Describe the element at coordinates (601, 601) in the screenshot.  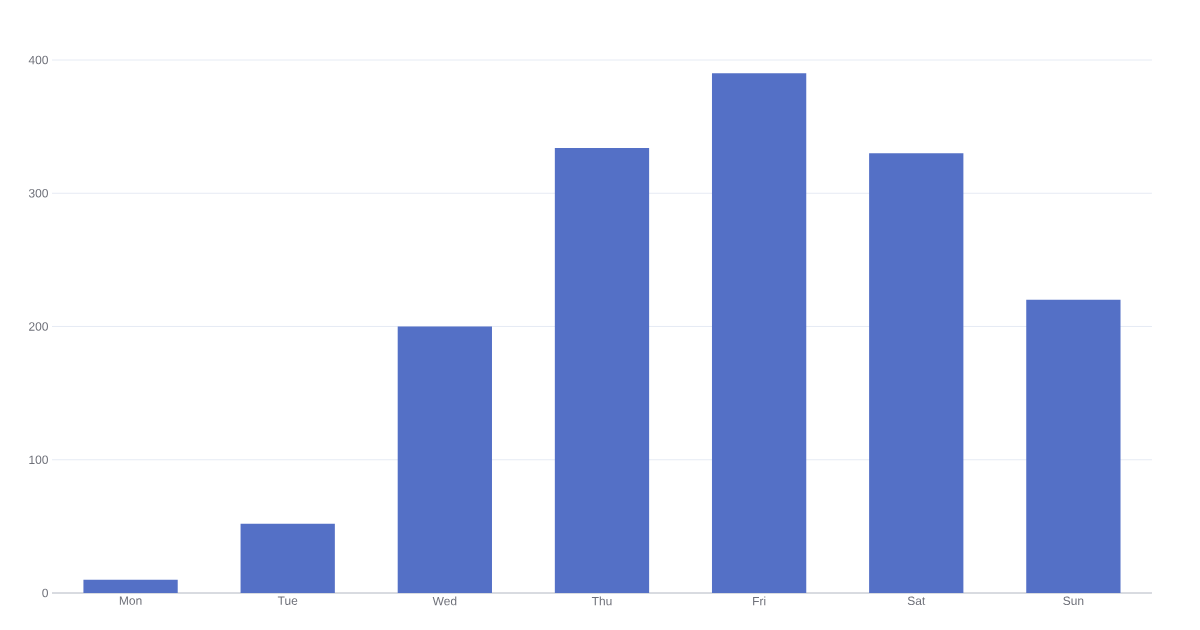
I see `x-tick-label: Thu` at that location.